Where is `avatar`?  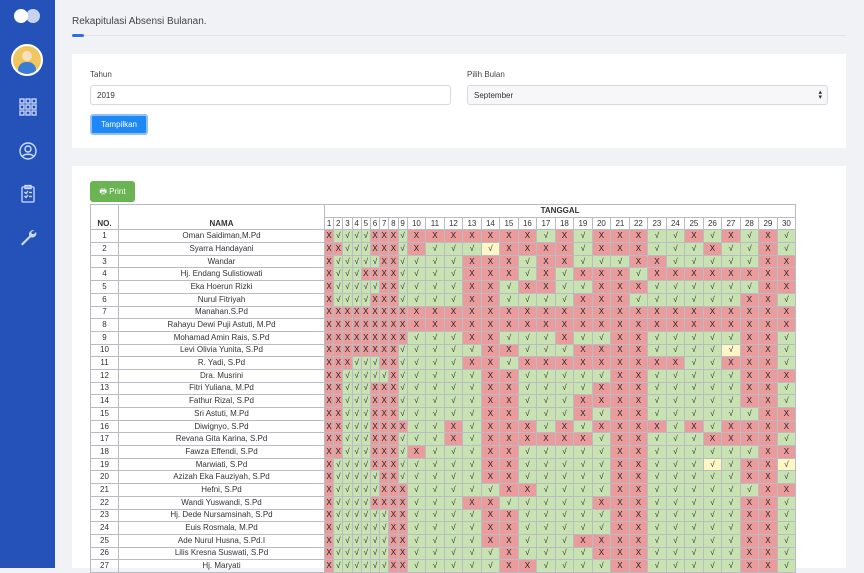 avatar is located at coordinates (27, 60).